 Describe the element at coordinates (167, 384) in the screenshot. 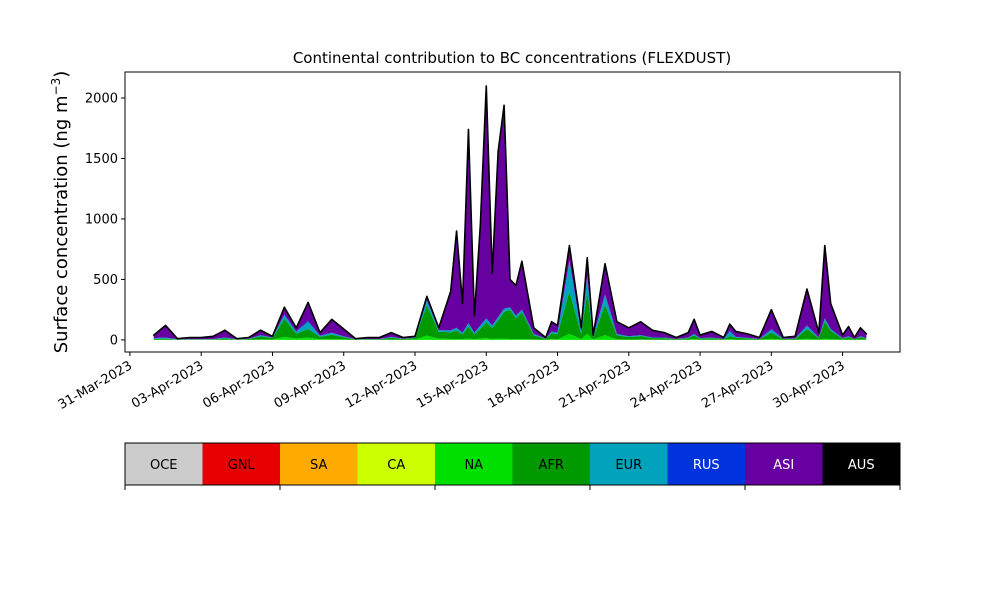

I see `x-tick-label: 03-Apr-2023` at that location.